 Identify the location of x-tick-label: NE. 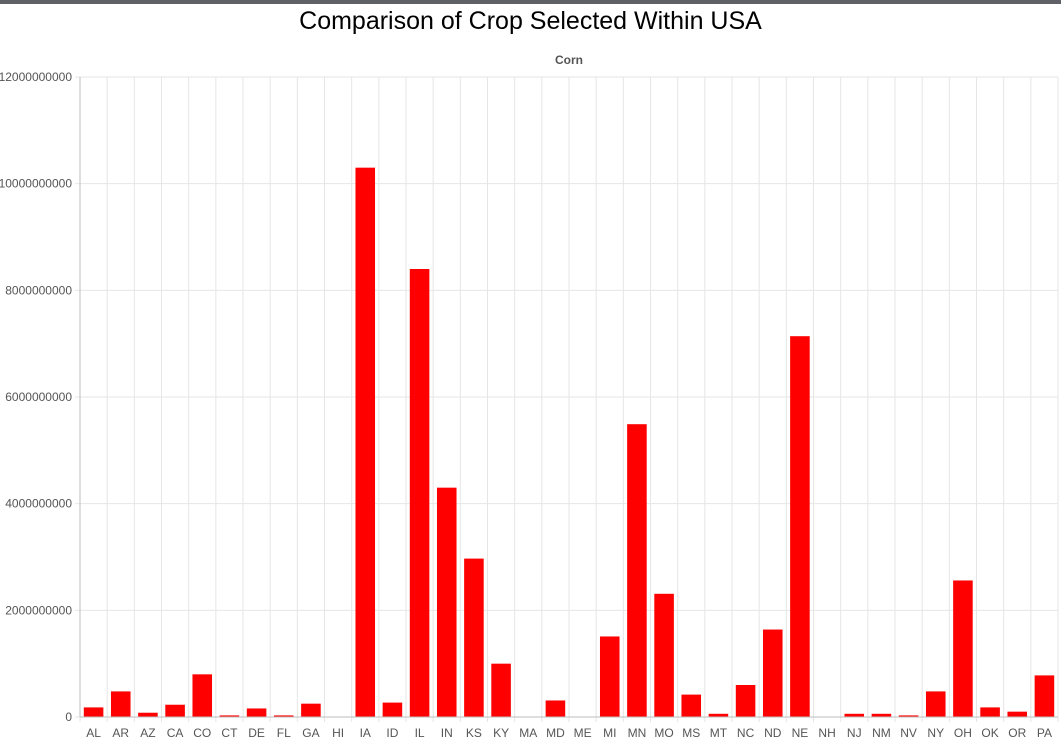
(800, 733).